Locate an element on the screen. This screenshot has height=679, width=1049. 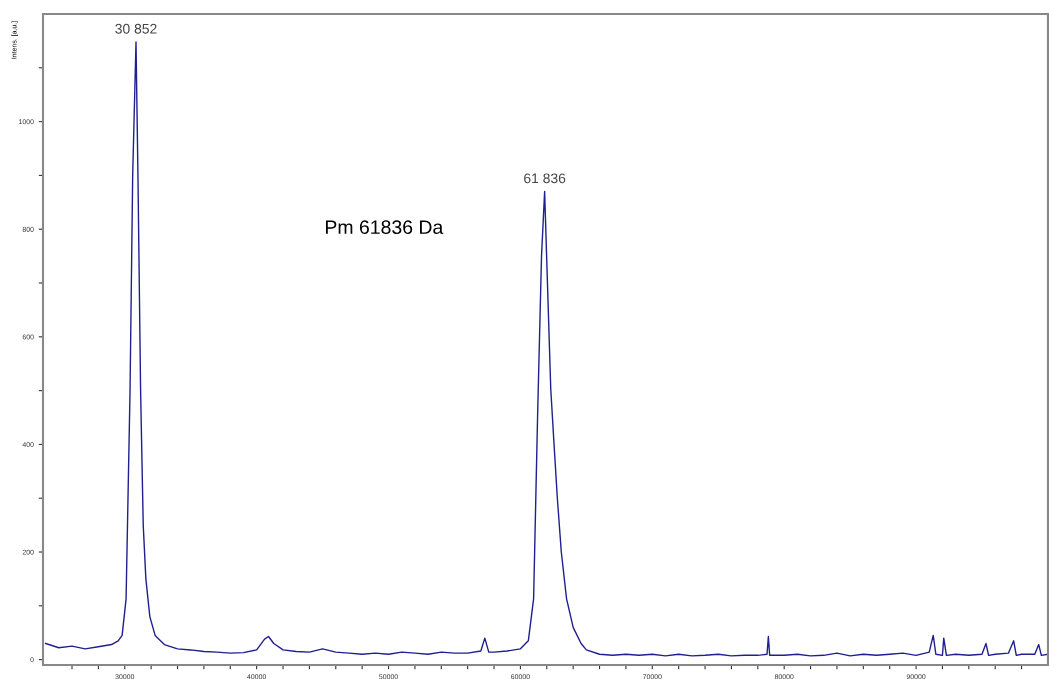
annotation: Pm 61836 Da is located at coordinates (384, 227).